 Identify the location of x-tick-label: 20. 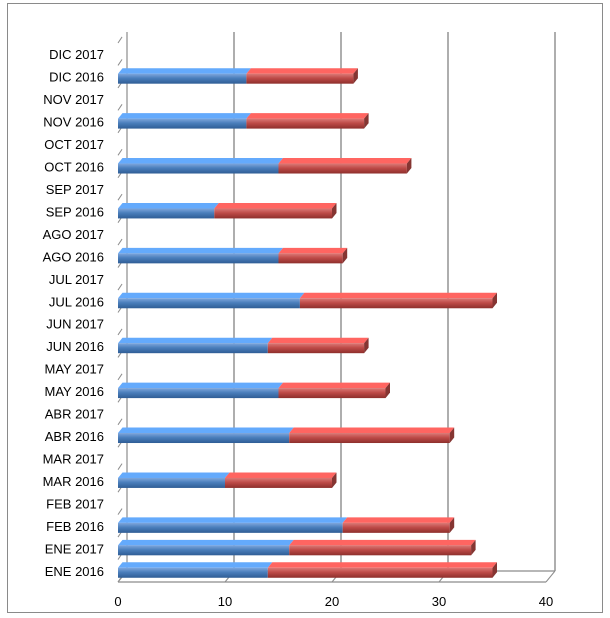
(332, 601).